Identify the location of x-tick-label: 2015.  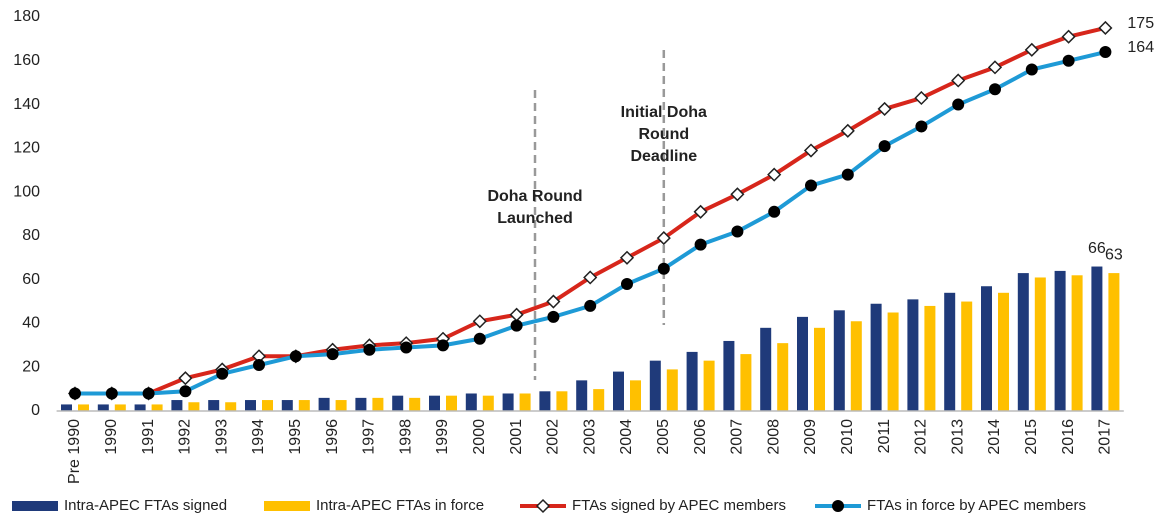
(1031, 437).